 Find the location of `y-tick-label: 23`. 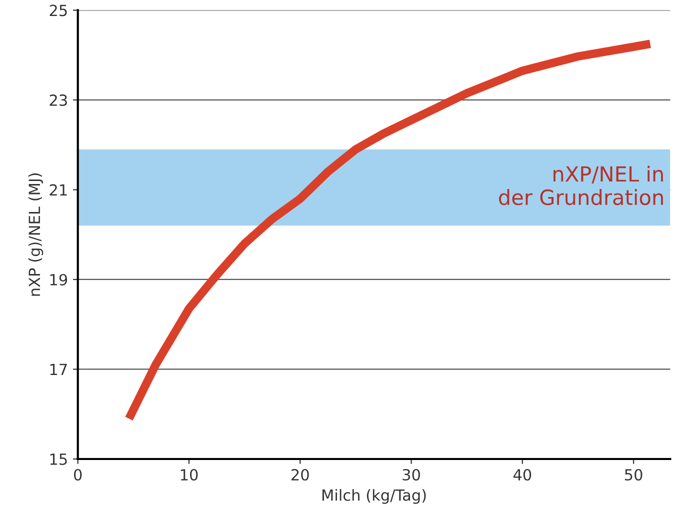

y-tick-label: 23 is located at coordinates (58, 100).